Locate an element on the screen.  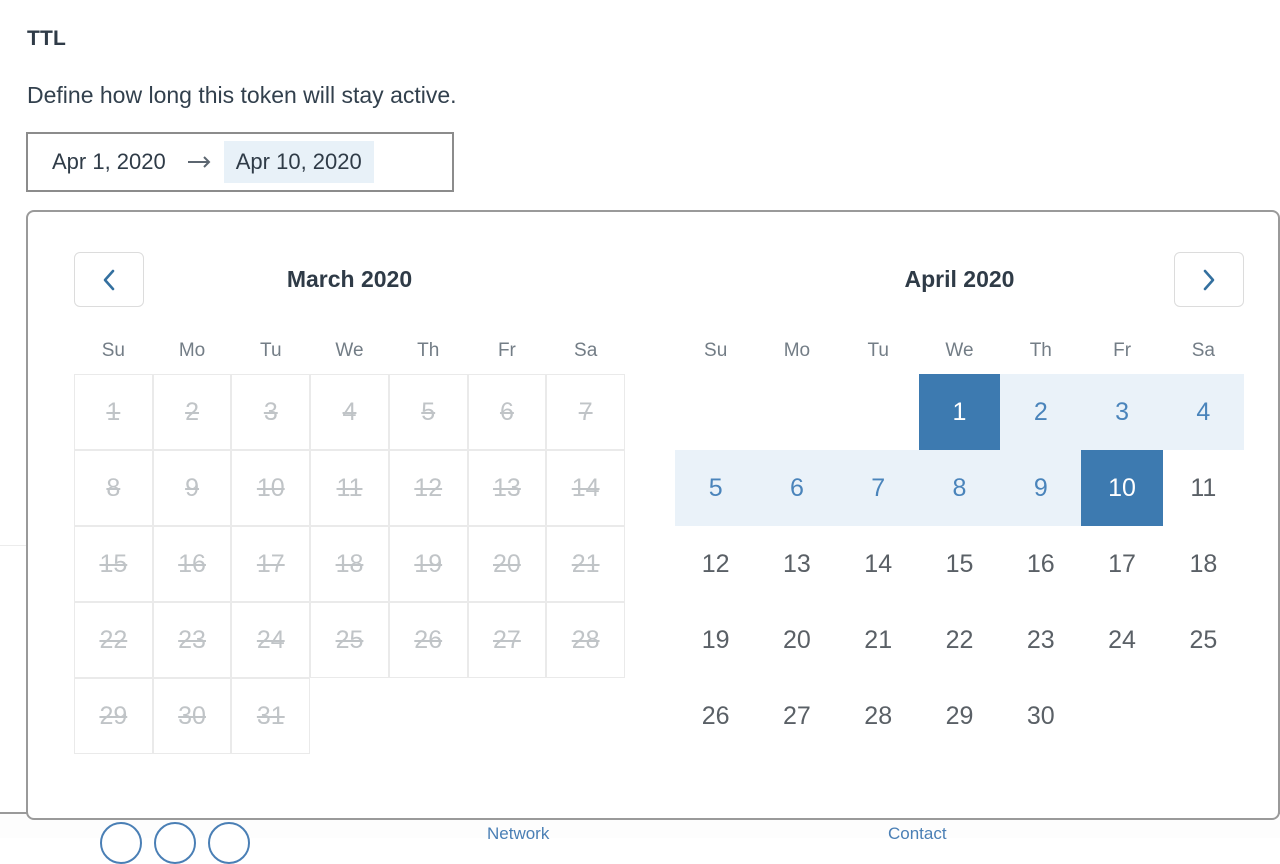
previous-month-button is located at coordinates (109, 279).